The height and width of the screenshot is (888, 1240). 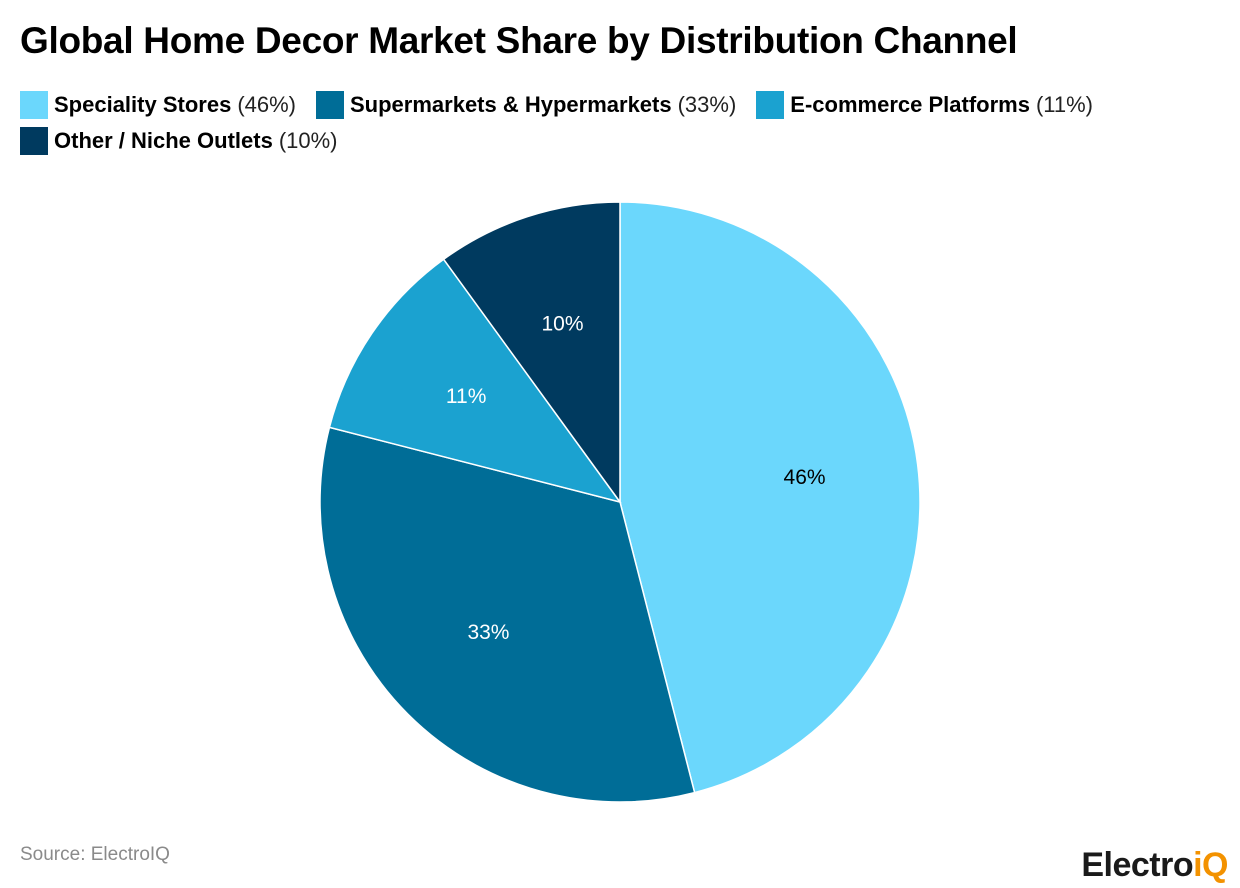 I want to click on logo-text-accent: iQ, so click(x=1210, y=865).